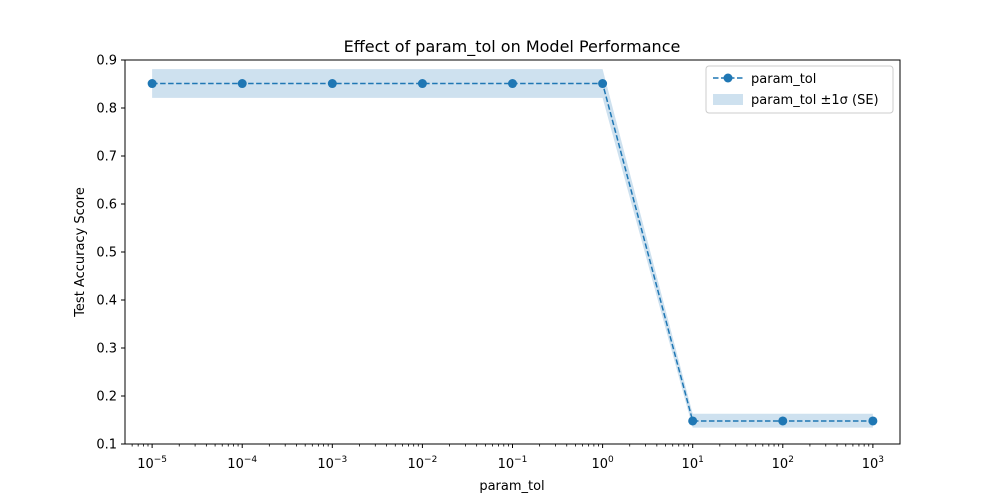 The height and width of the screenshot is (500, 1000). Describe the element at coordinates (602, 463) in the screenshot. I see `x-tick-label: 10⁰` at that location.